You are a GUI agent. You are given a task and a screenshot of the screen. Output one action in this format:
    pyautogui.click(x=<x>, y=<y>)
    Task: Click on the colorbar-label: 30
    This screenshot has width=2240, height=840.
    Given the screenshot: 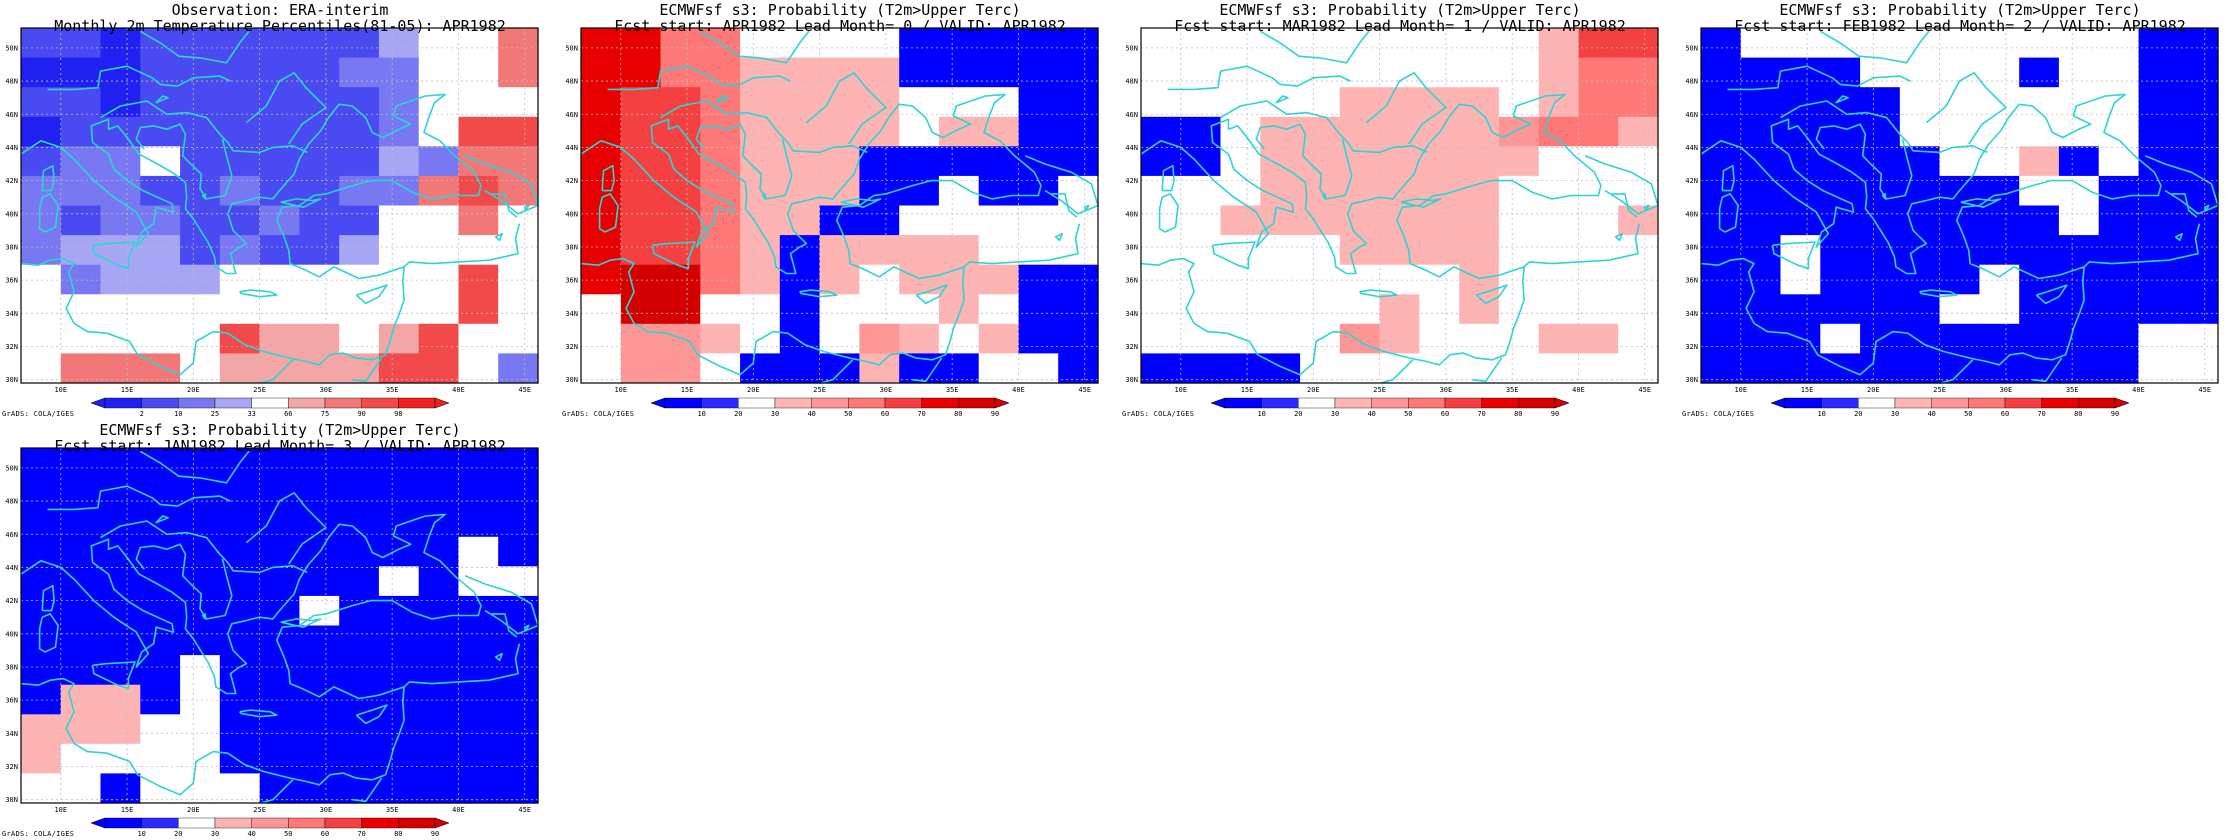 What is the action you would take?
    pyautogui.click(x=215, y=834)
    